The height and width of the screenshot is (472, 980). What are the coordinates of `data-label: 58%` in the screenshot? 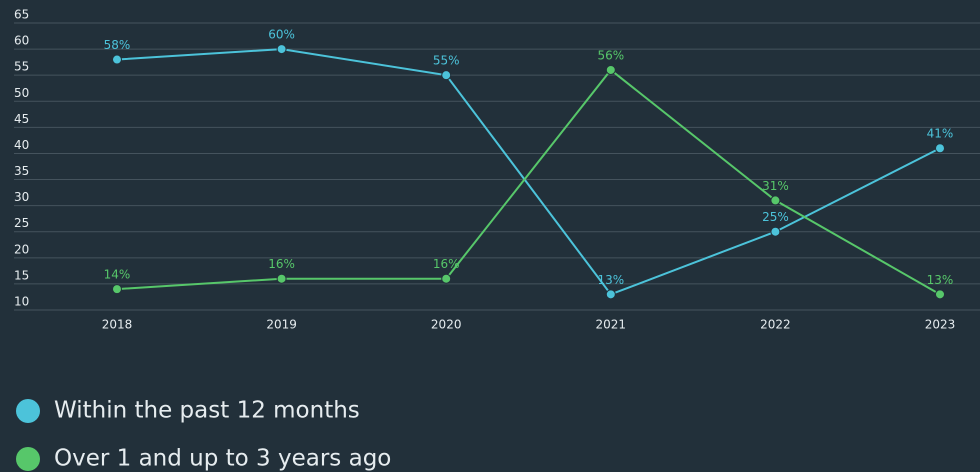 It's located at (117, 45).